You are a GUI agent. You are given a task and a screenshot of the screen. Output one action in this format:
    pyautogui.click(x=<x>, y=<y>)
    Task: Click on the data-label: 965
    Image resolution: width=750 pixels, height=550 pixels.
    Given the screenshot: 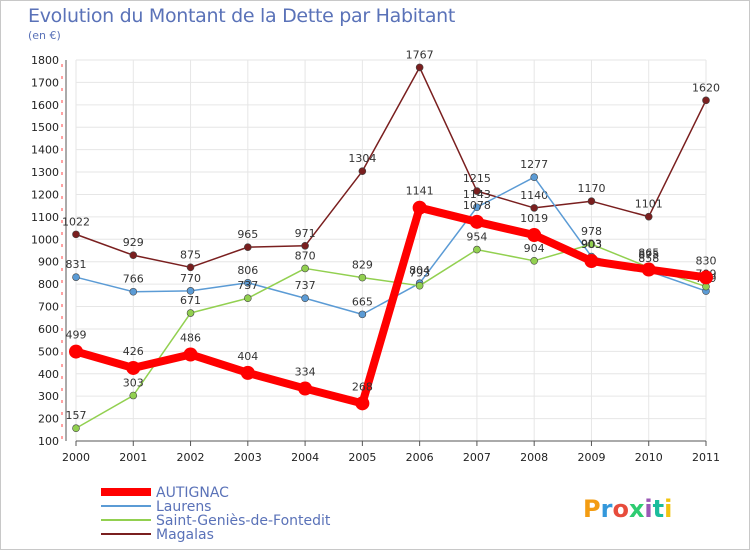 What is the action you would take?
    pyautogui.click(x=247, y=234)
    